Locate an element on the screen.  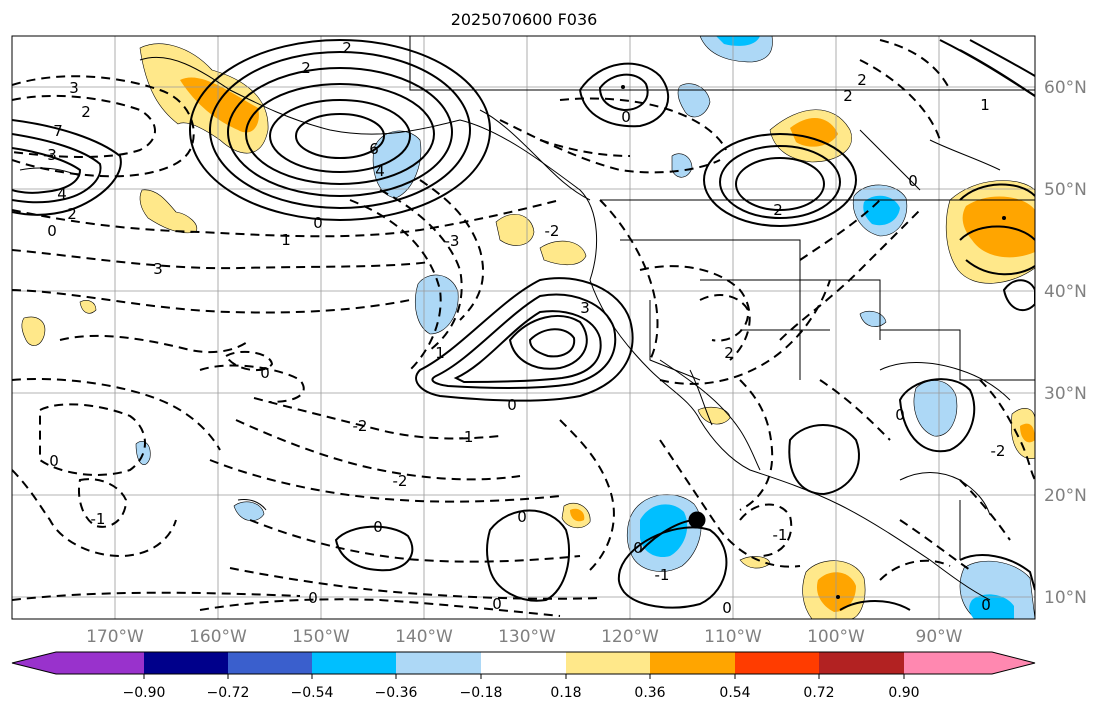
shade-negative-1b is located at coordinates (738, 41).